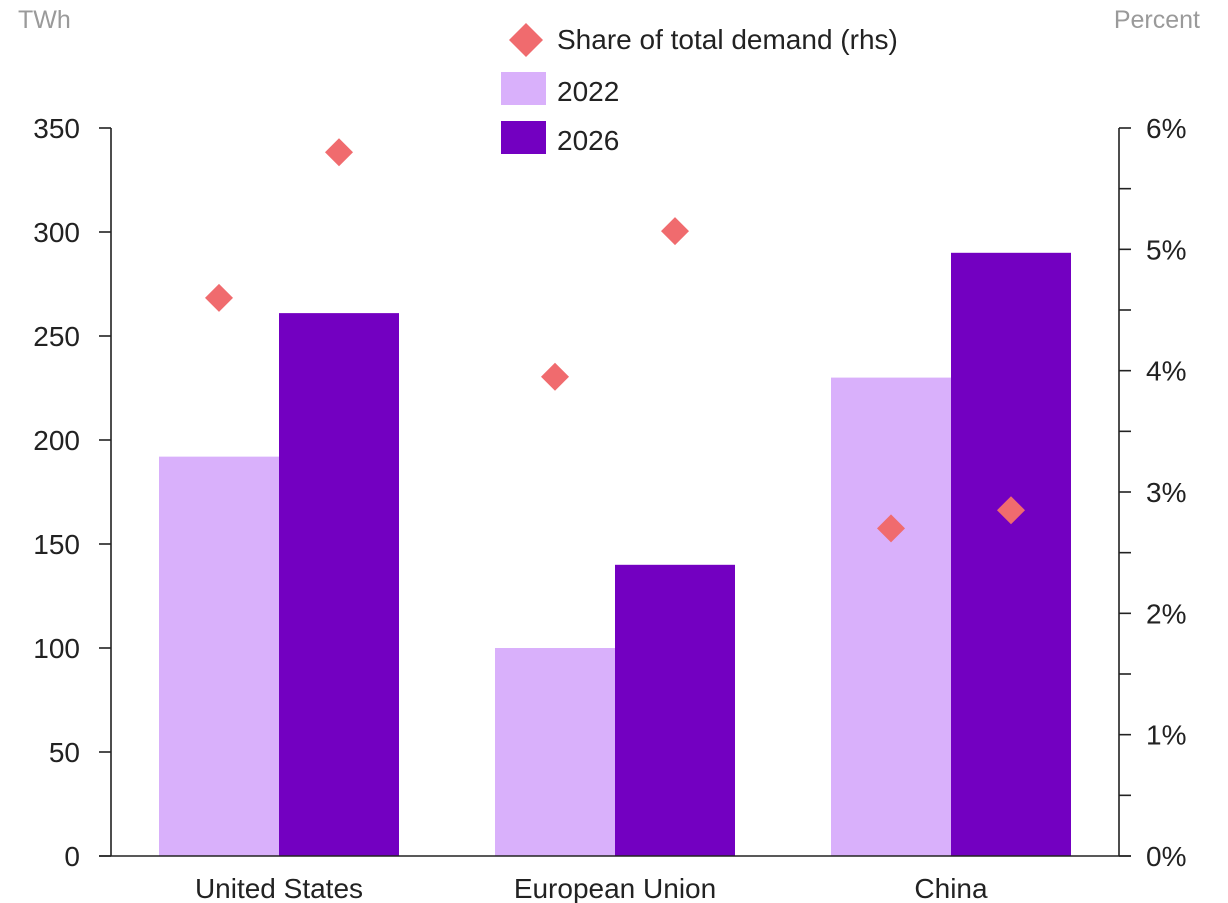 The height and width of the screenshot is (903, 1228). What do you see at coordinates (699, 89) in the screenshot?
I see `legend: Share of total demand (rhs) 2022 2026` at bounding box center [699, 89].